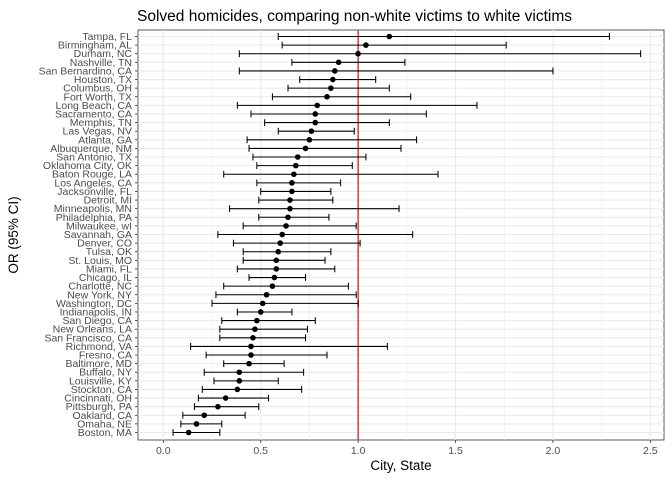 The width and height of the screenshot is (672, 485). I want to click on y-tick-label: Louisville, KY, so click(100, 381).